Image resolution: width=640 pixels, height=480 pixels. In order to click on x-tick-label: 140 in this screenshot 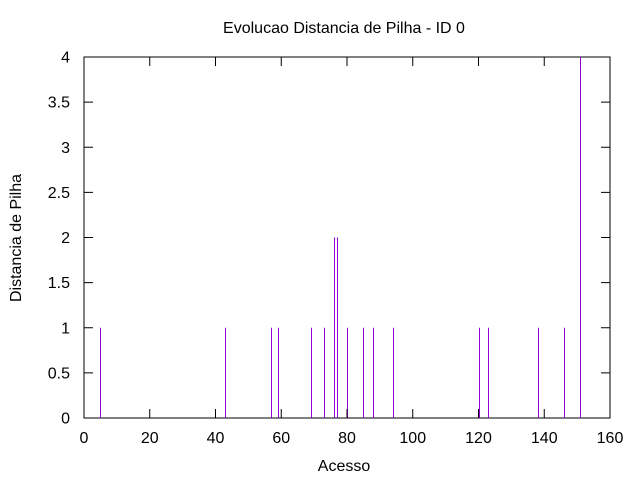, I will do `click(544, 438)`.